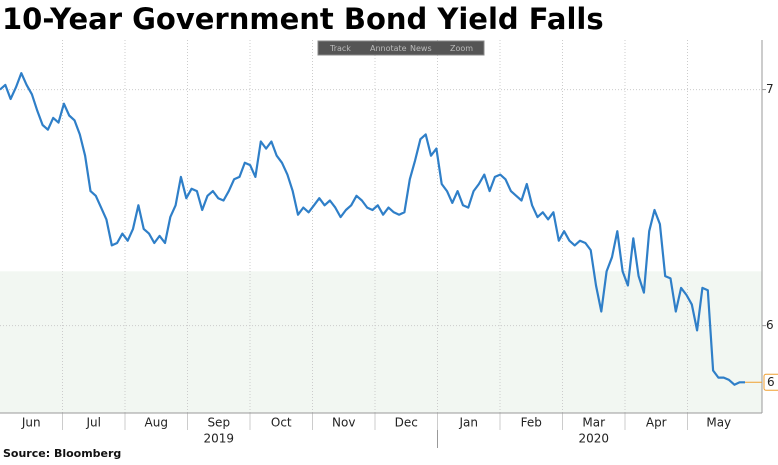  What do you see at coordinates (93, 423) in the screenshot?
I see `x-tick-label: Jul` at bounding box center [93, 423].